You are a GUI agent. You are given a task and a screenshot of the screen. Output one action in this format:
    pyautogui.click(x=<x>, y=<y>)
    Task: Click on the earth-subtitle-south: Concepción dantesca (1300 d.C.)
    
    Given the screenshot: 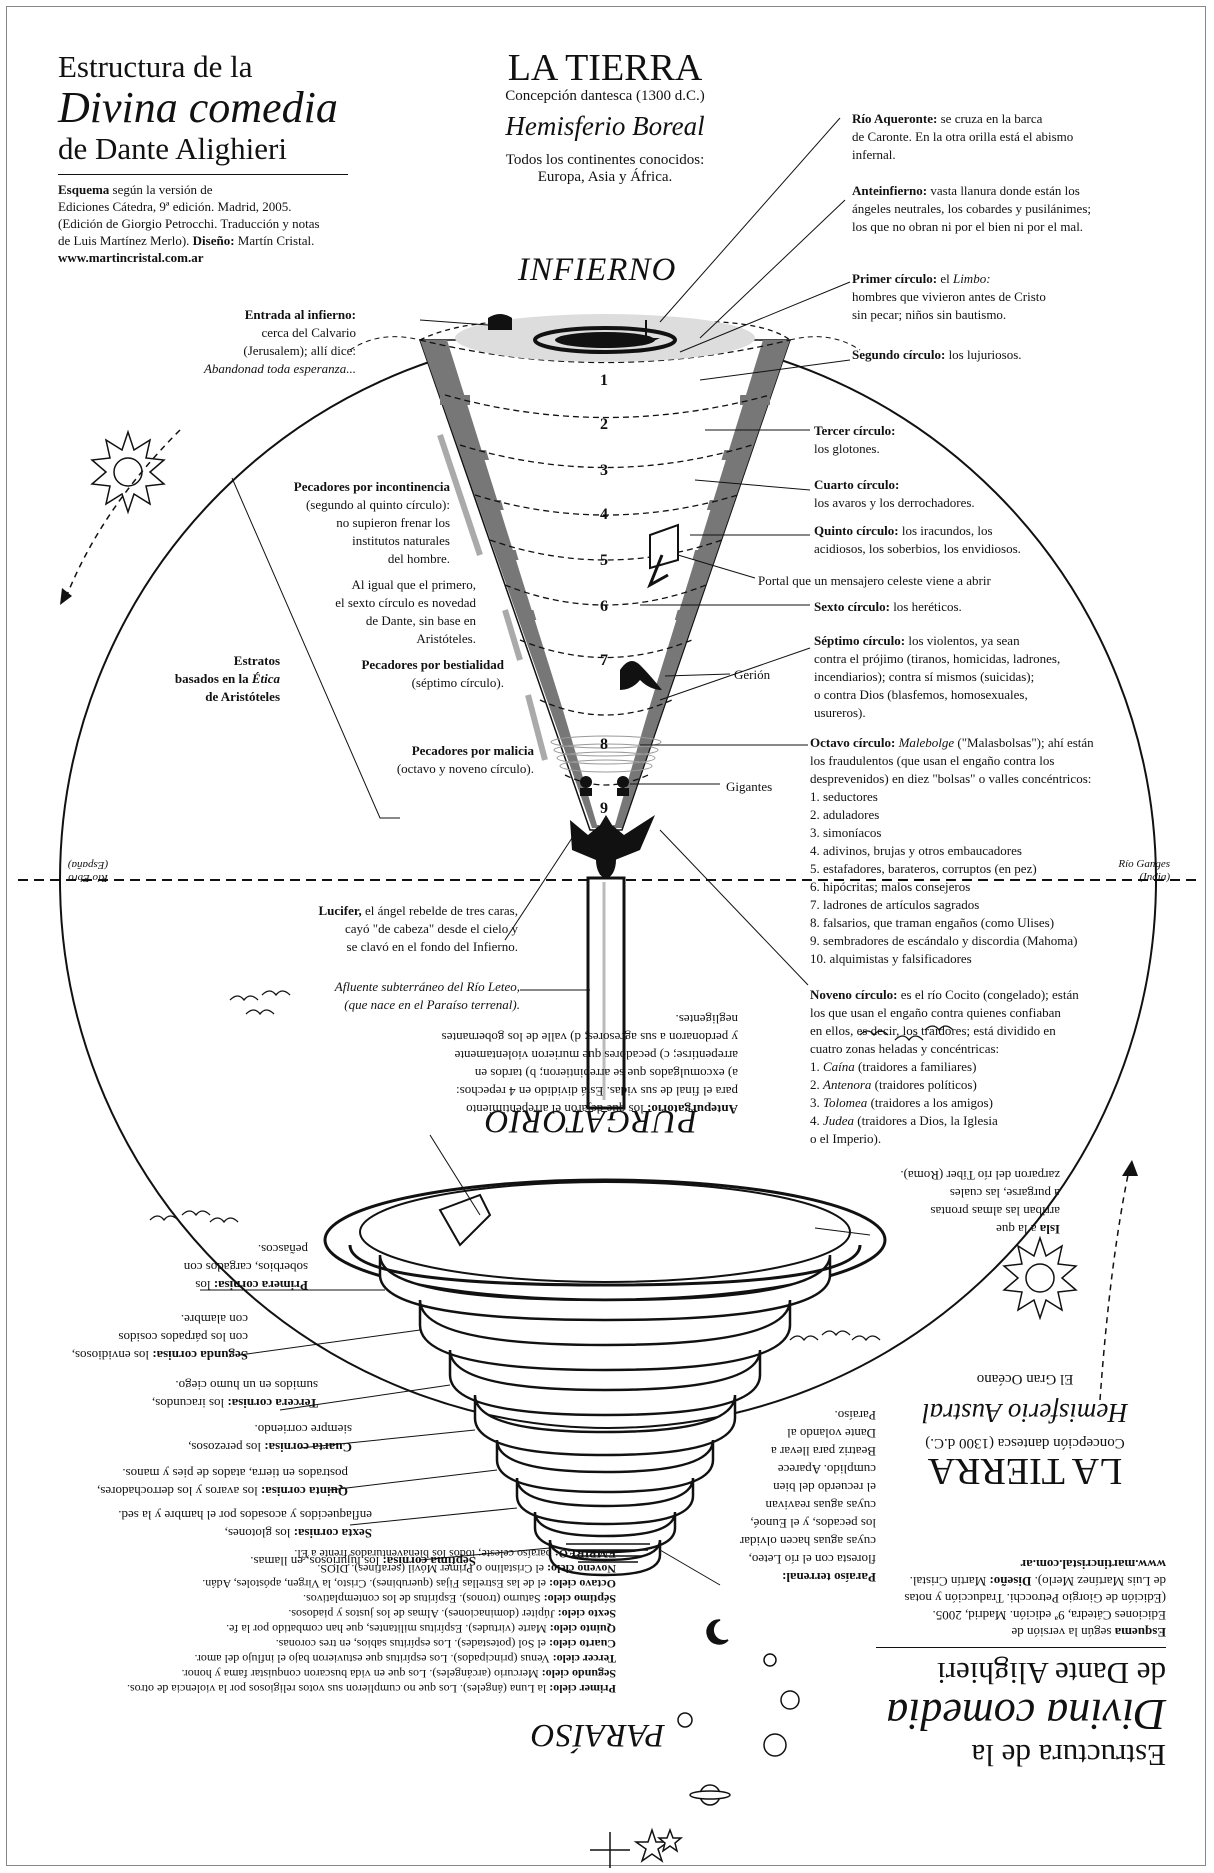 What is the action you would take?
    pyautogui.click(x=1025, y=1443)
    